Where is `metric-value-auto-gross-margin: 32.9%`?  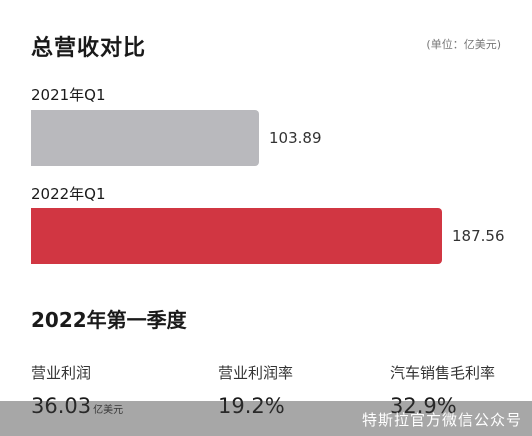 metric-value-auto-gross-margin: 32.9% is located at coordinates (423, 406).